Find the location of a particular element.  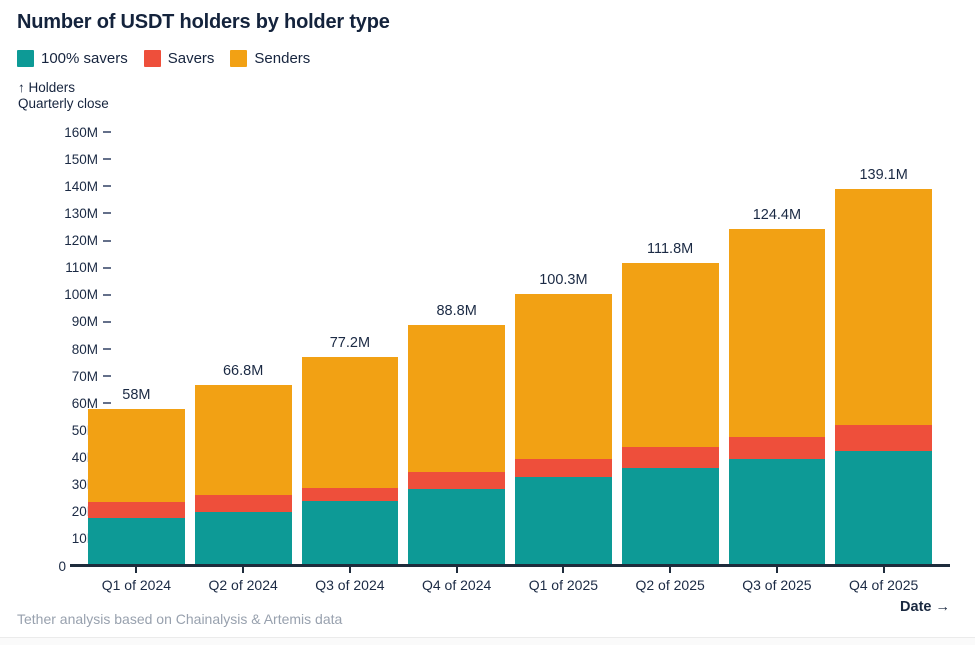

y-tick-label: 160M is located at coordinates (81, 132).